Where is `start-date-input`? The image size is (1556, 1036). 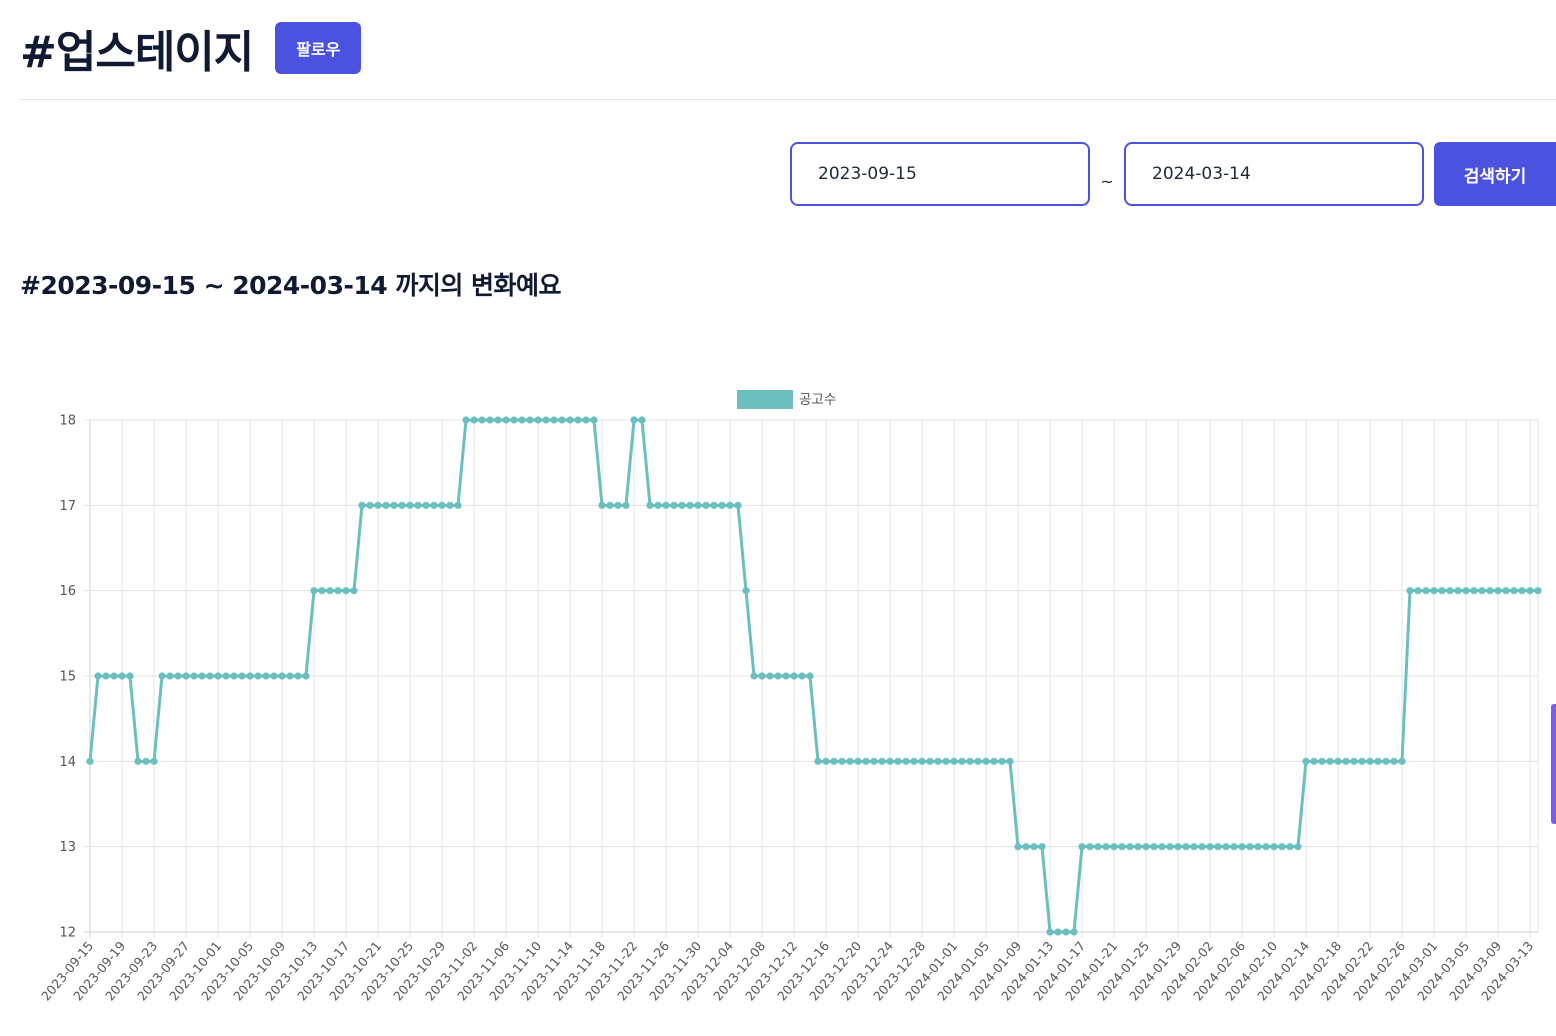
start-date-input is located at coordinates (940, 174).